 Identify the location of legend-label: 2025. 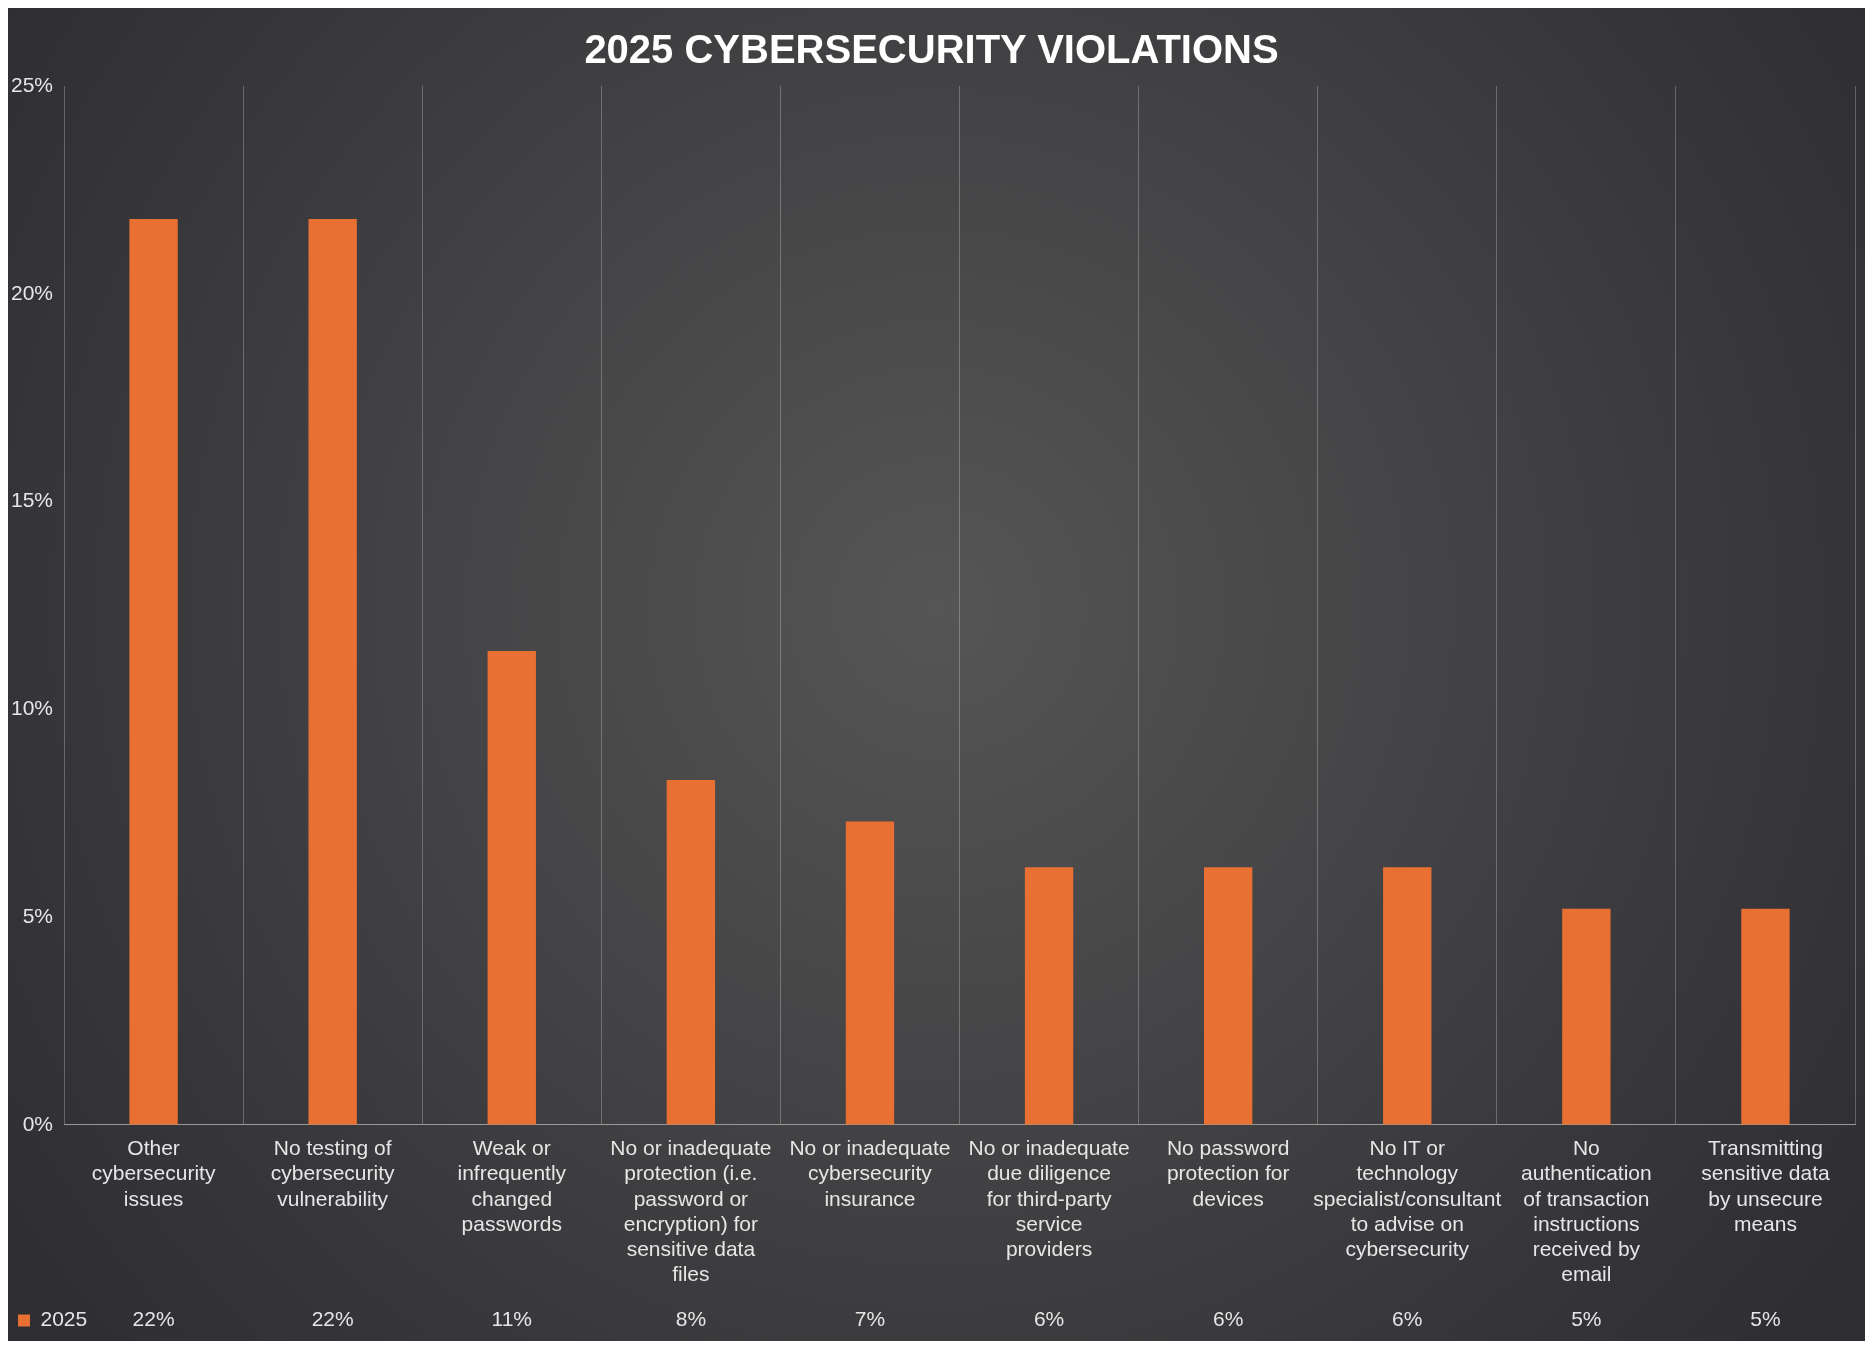
(64, 1319).